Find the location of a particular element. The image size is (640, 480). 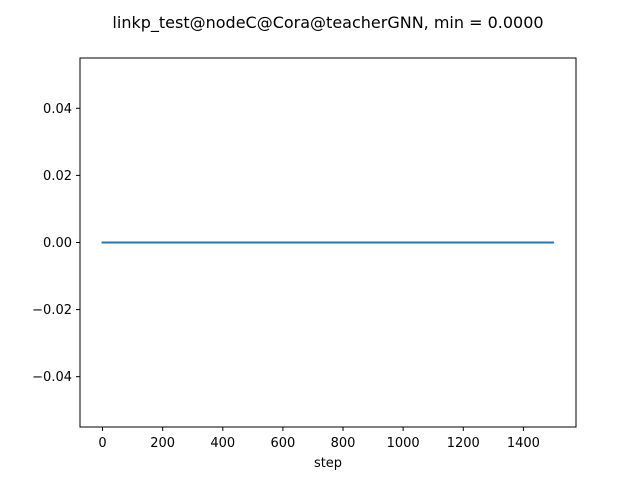

y-tick-label: −0.04 is located at coordinates (52, 377).